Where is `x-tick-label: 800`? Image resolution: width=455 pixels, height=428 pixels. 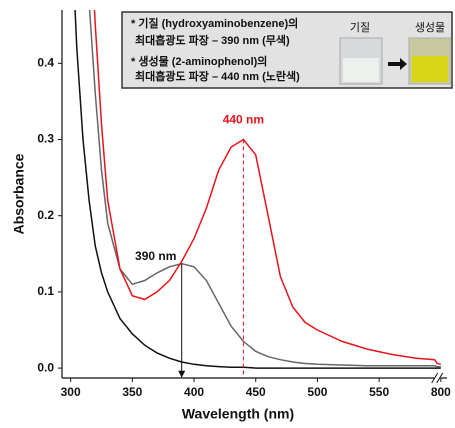
x-tick-label: 800 is located at coordinates (441, 392).